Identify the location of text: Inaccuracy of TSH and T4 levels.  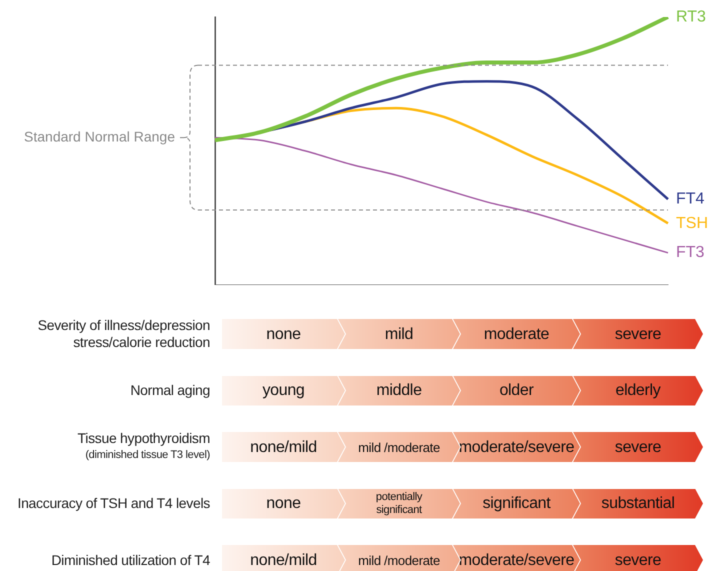
(113, 503).